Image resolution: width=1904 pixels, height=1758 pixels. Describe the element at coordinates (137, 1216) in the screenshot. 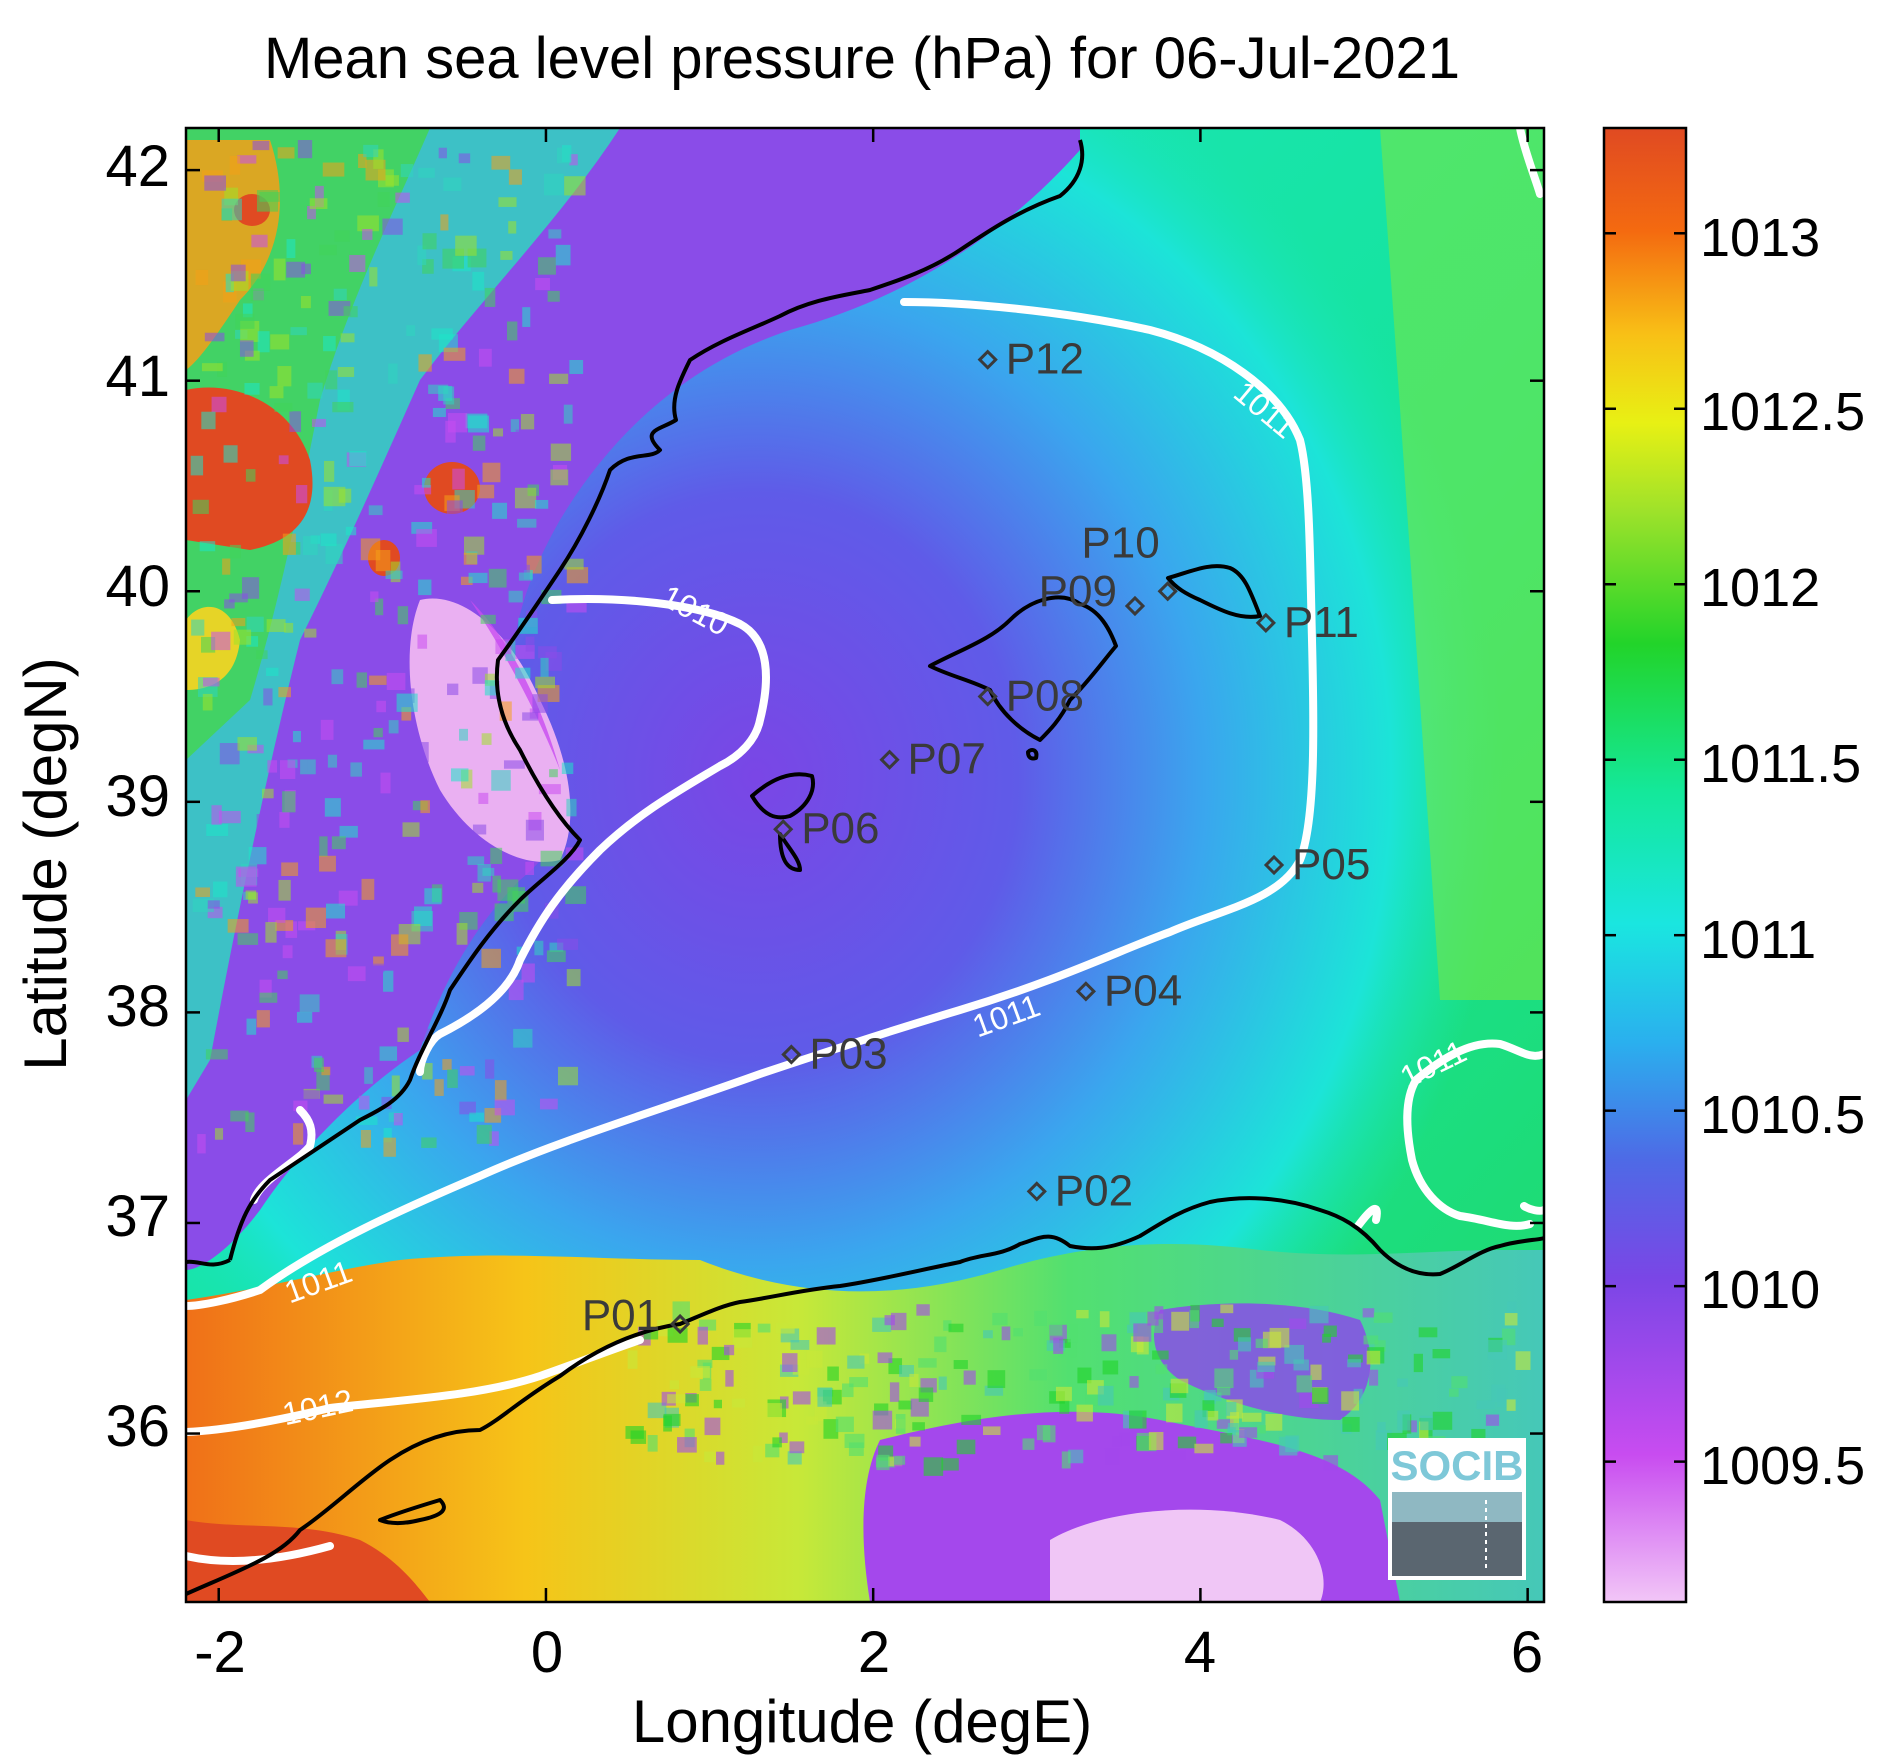

I see `y-tick-label: 37` at that location.